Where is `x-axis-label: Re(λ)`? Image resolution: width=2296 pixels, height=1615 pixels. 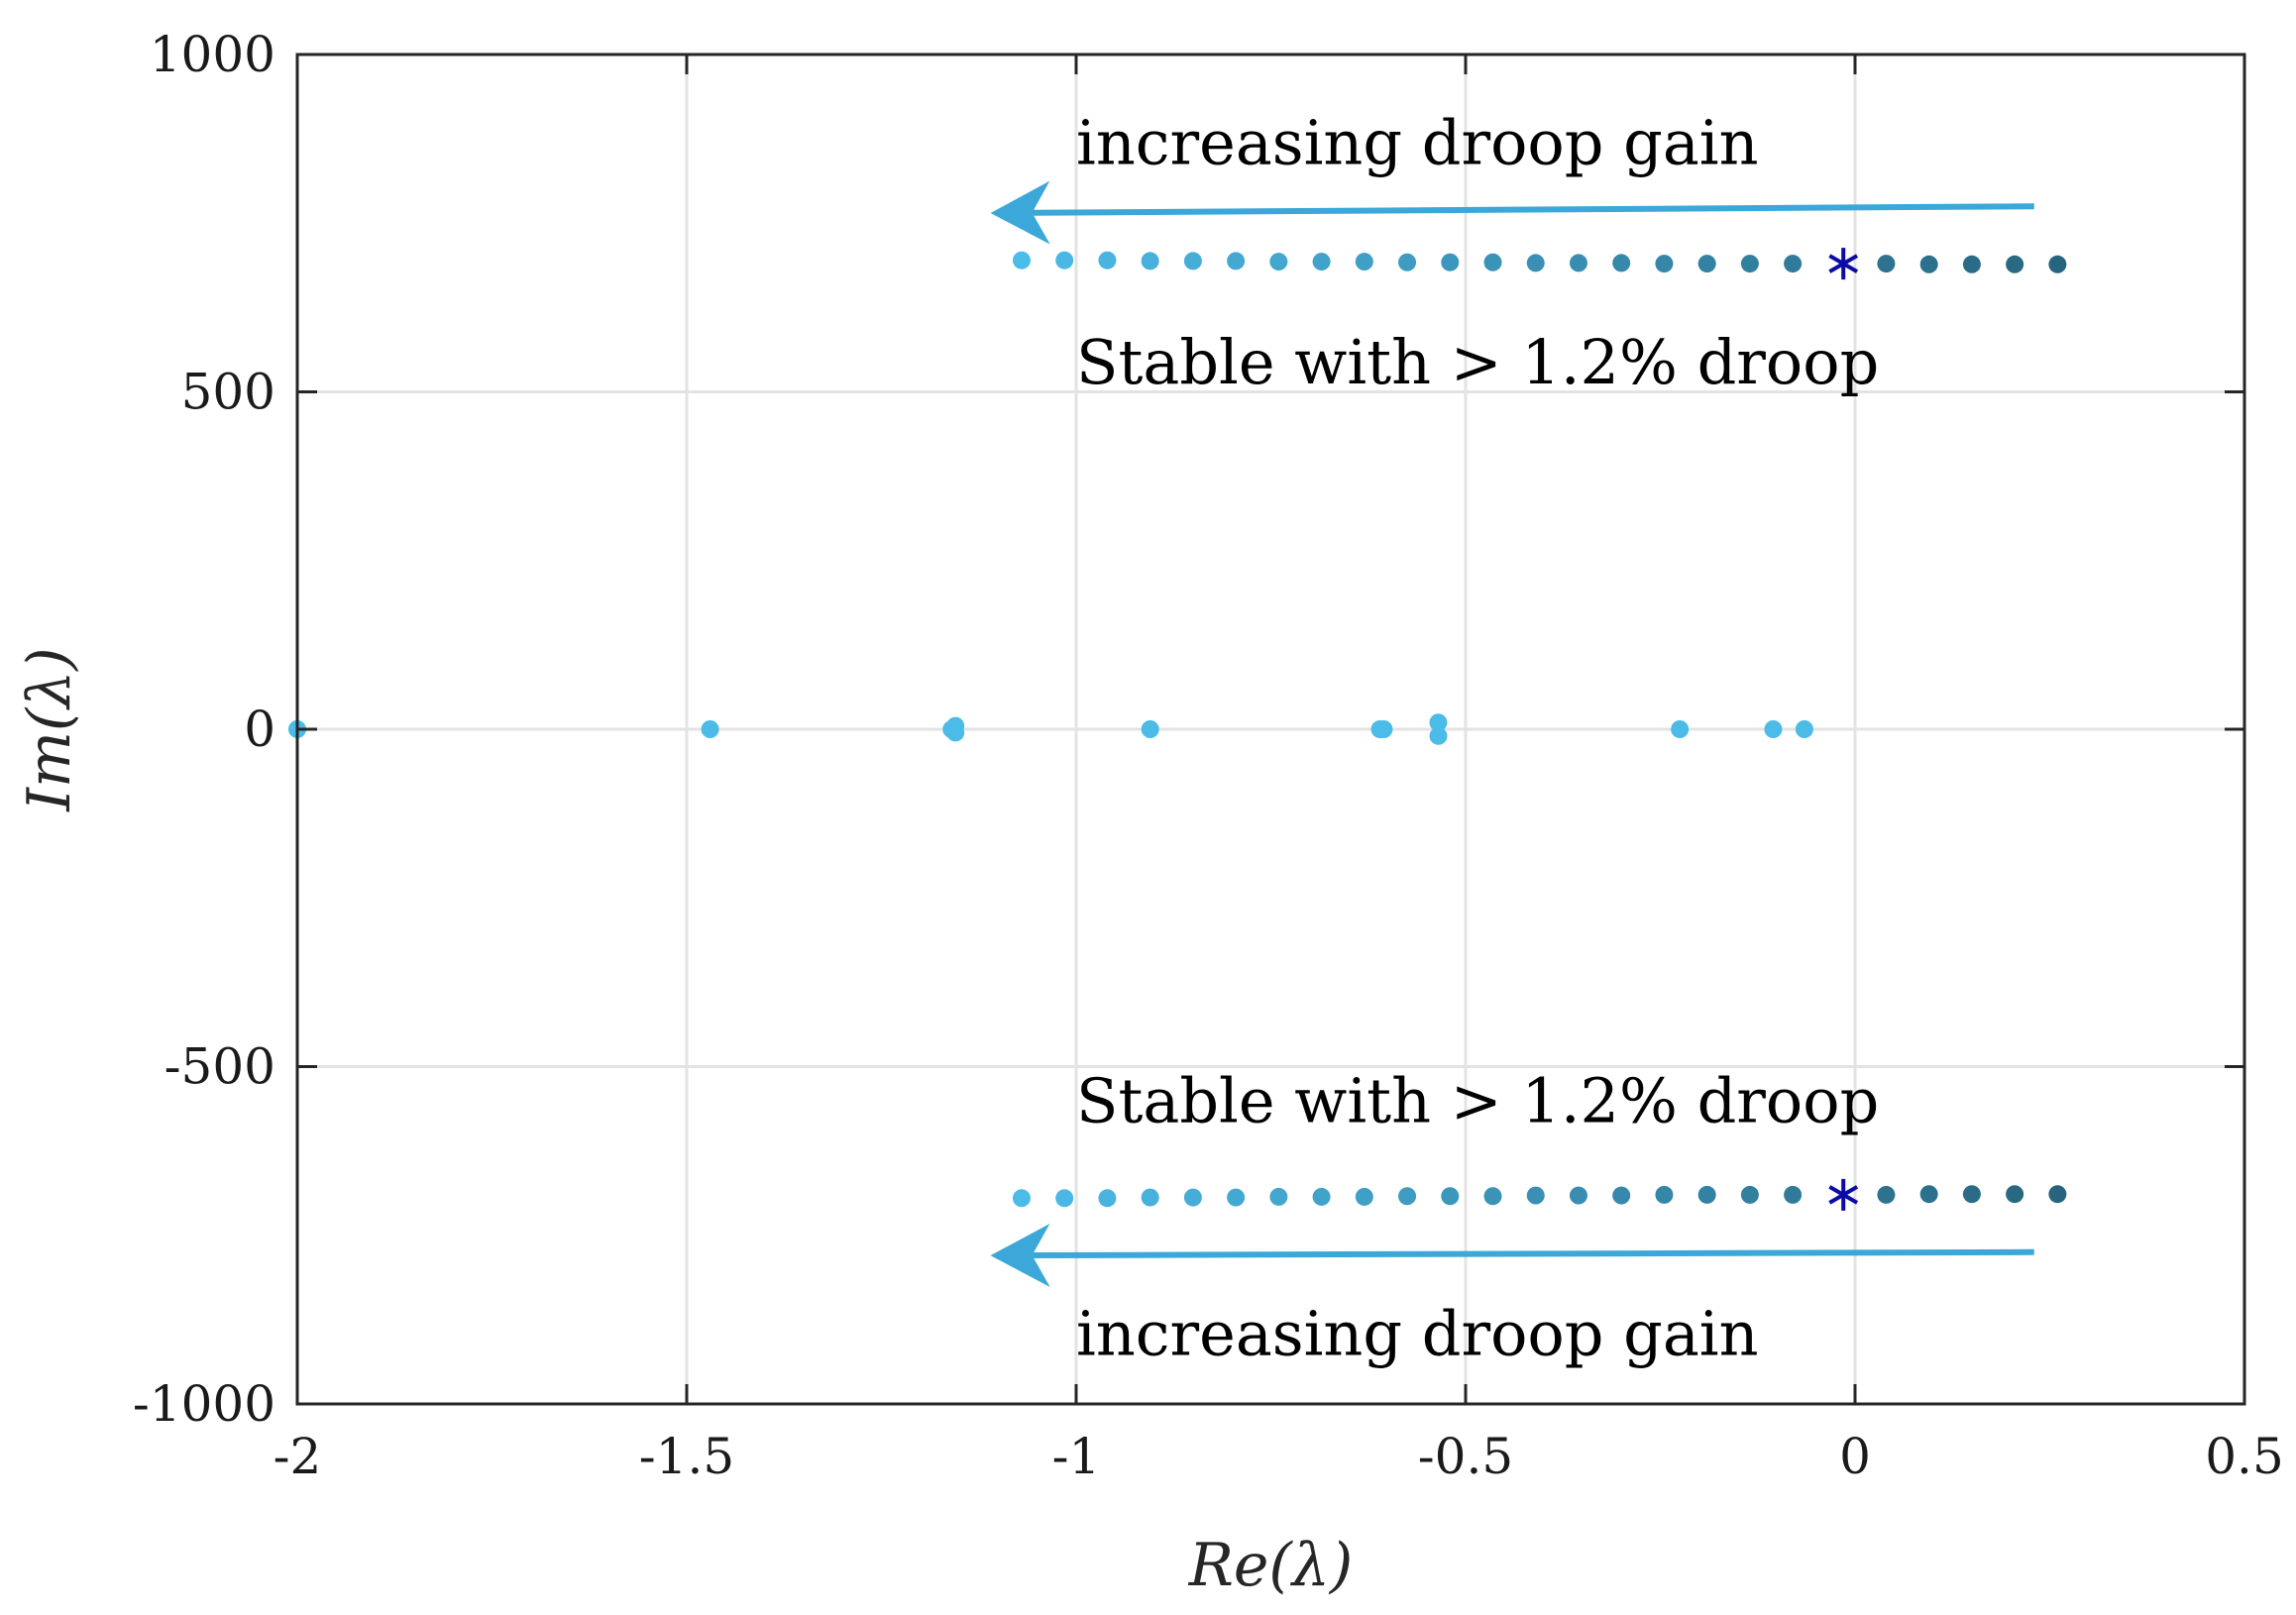
x-axis-label: Re(λ) is located at coordinates (1271, 1566).